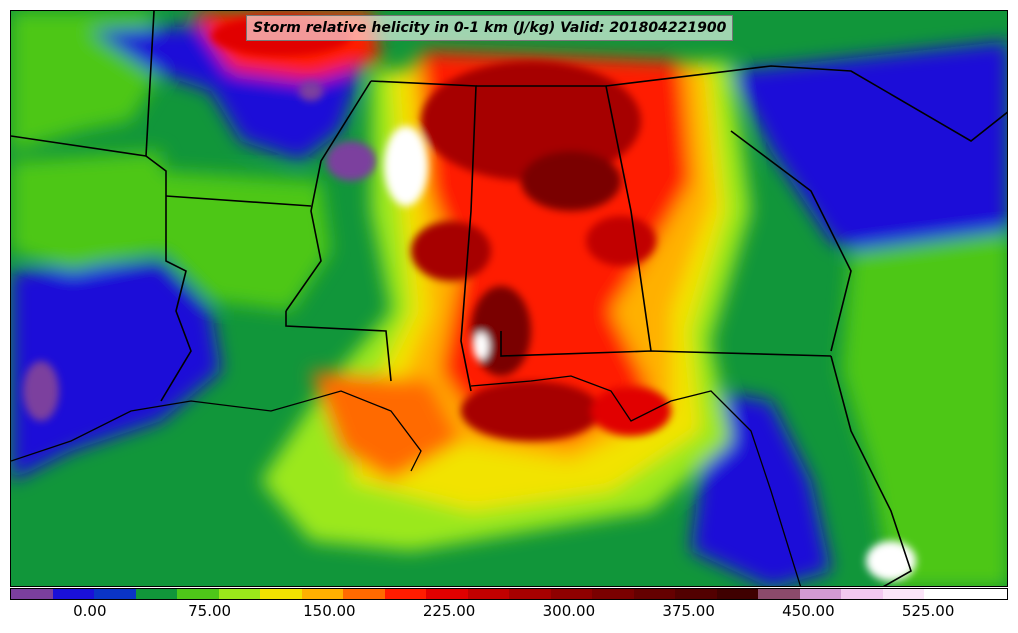  Describe the element at coordinates (329, 611) in the screenshot. I see `color-scale-tick-label: 150.00` at that location.